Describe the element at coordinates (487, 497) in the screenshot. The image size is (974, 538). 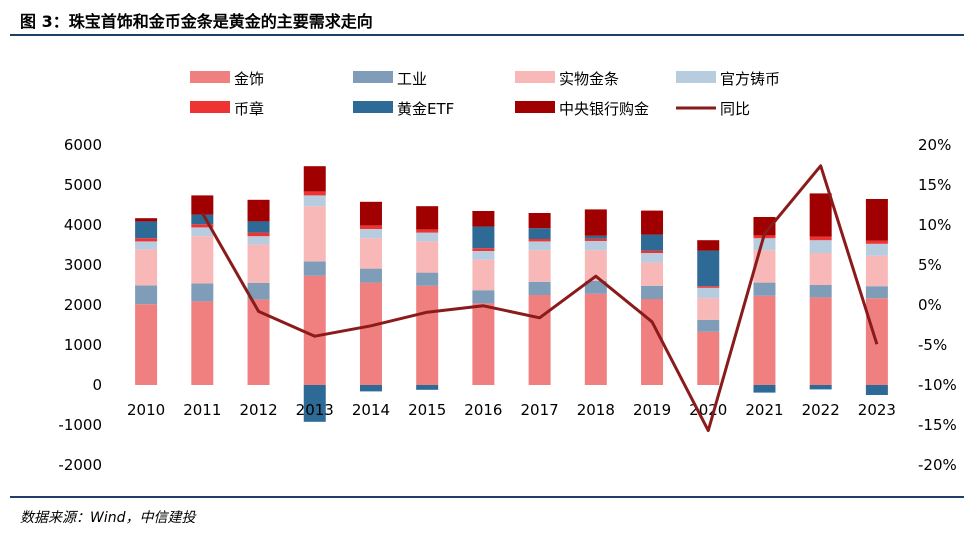
I see `bottom-rule` at that location.